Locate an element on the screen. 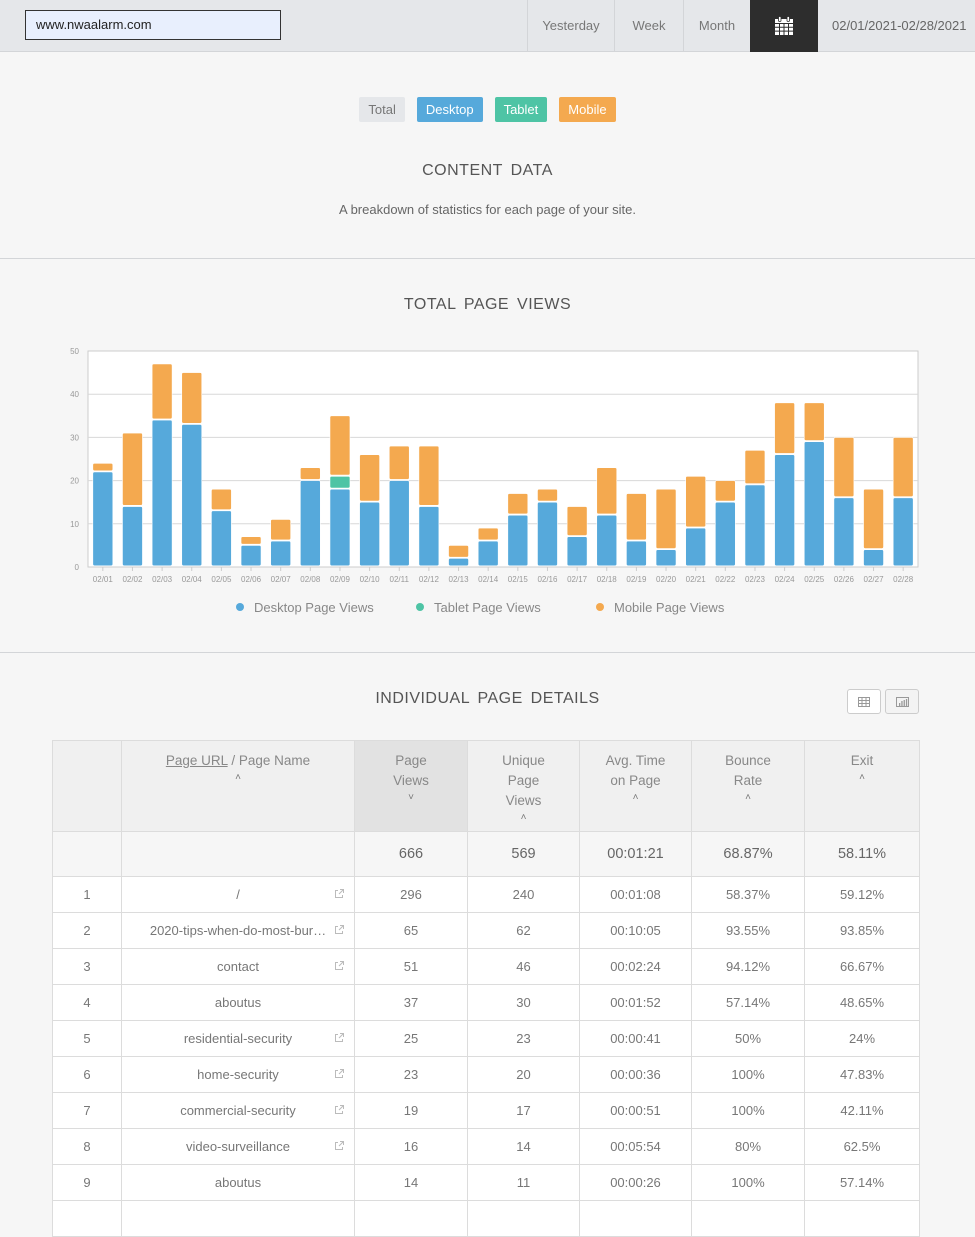 Image resolution: width=975 pixels, height=1237 pixels. header-page-url-link: Page URL is located at coordinates (196, 760).